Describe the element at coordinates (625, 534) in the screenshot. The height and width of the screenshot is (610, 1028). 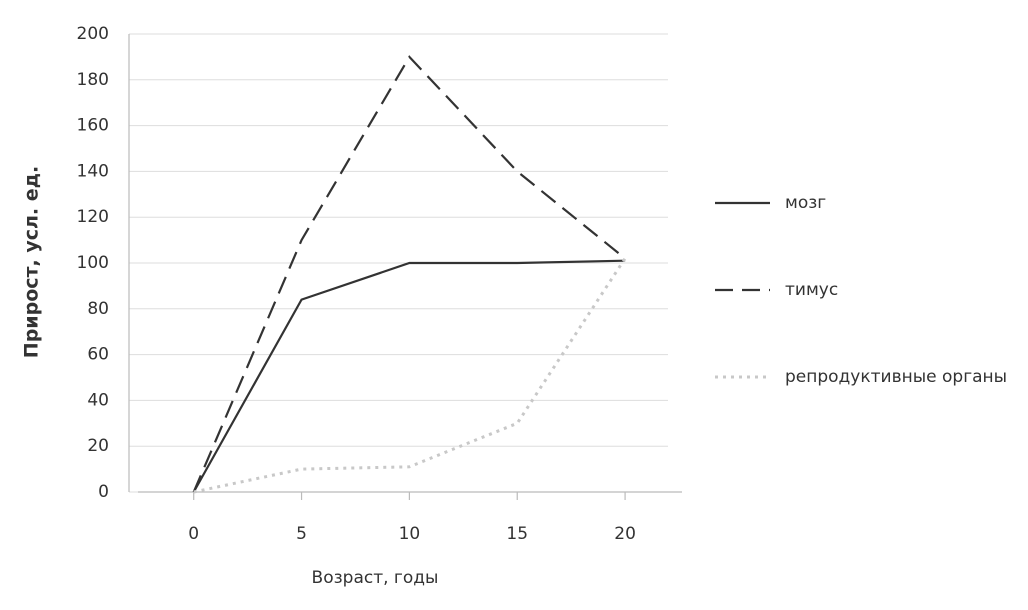
I see `x-tick-label: 20` at that location.